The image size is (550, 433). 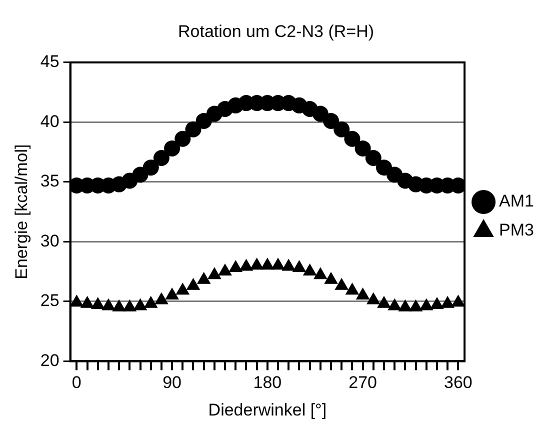 What do you see at coordinates (516, 201) in the screenshot?
I see `legend-label: AM1` at bounding box center [516, 201].